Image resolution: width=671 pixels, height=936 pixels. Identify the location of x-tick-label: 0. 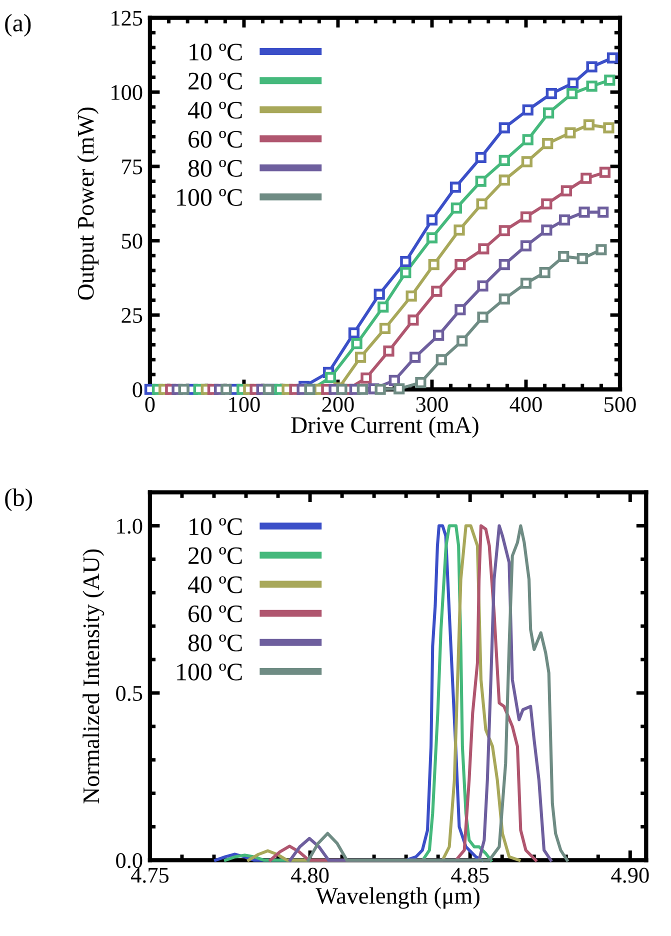
(150, 404).